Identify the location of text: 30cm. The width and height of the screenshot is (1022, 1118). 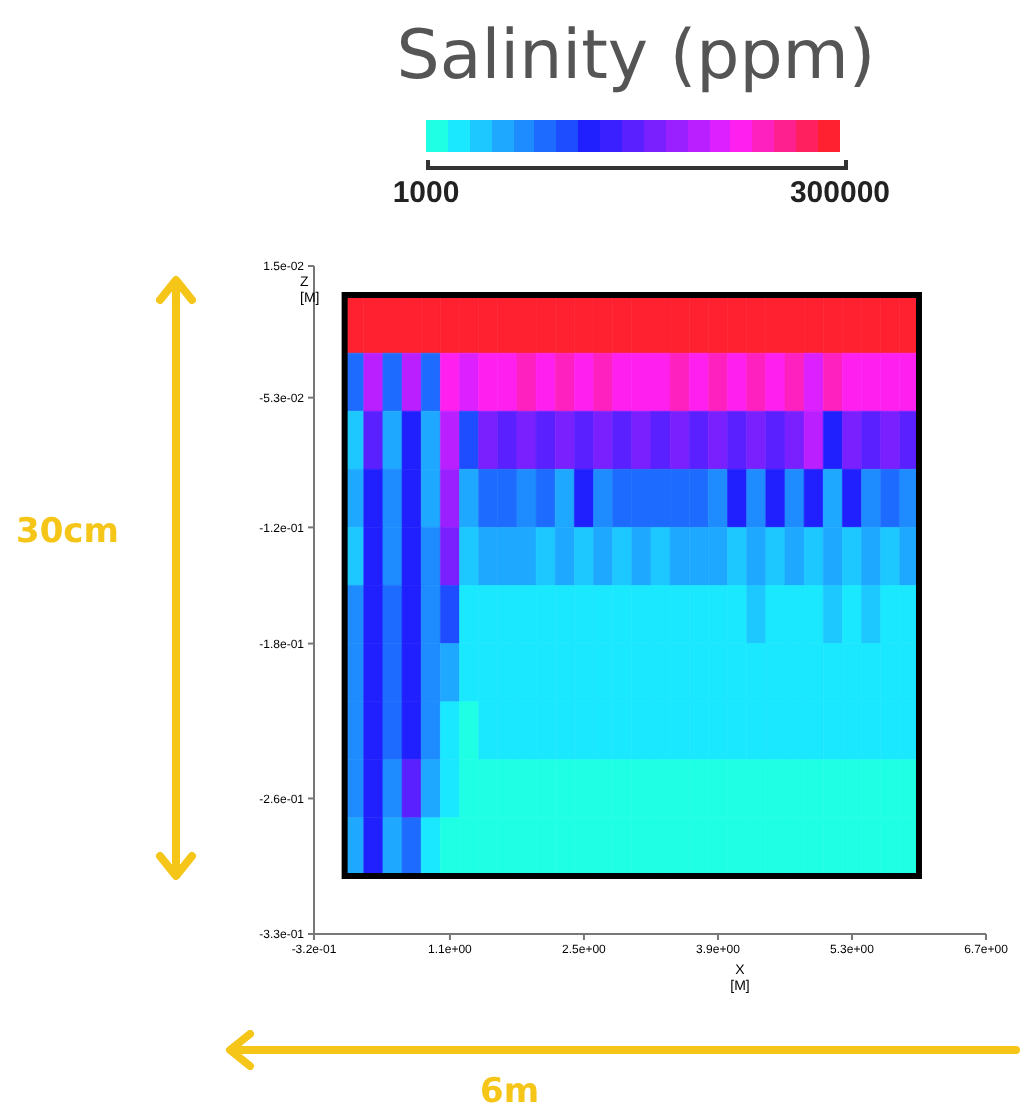
(67, 532).